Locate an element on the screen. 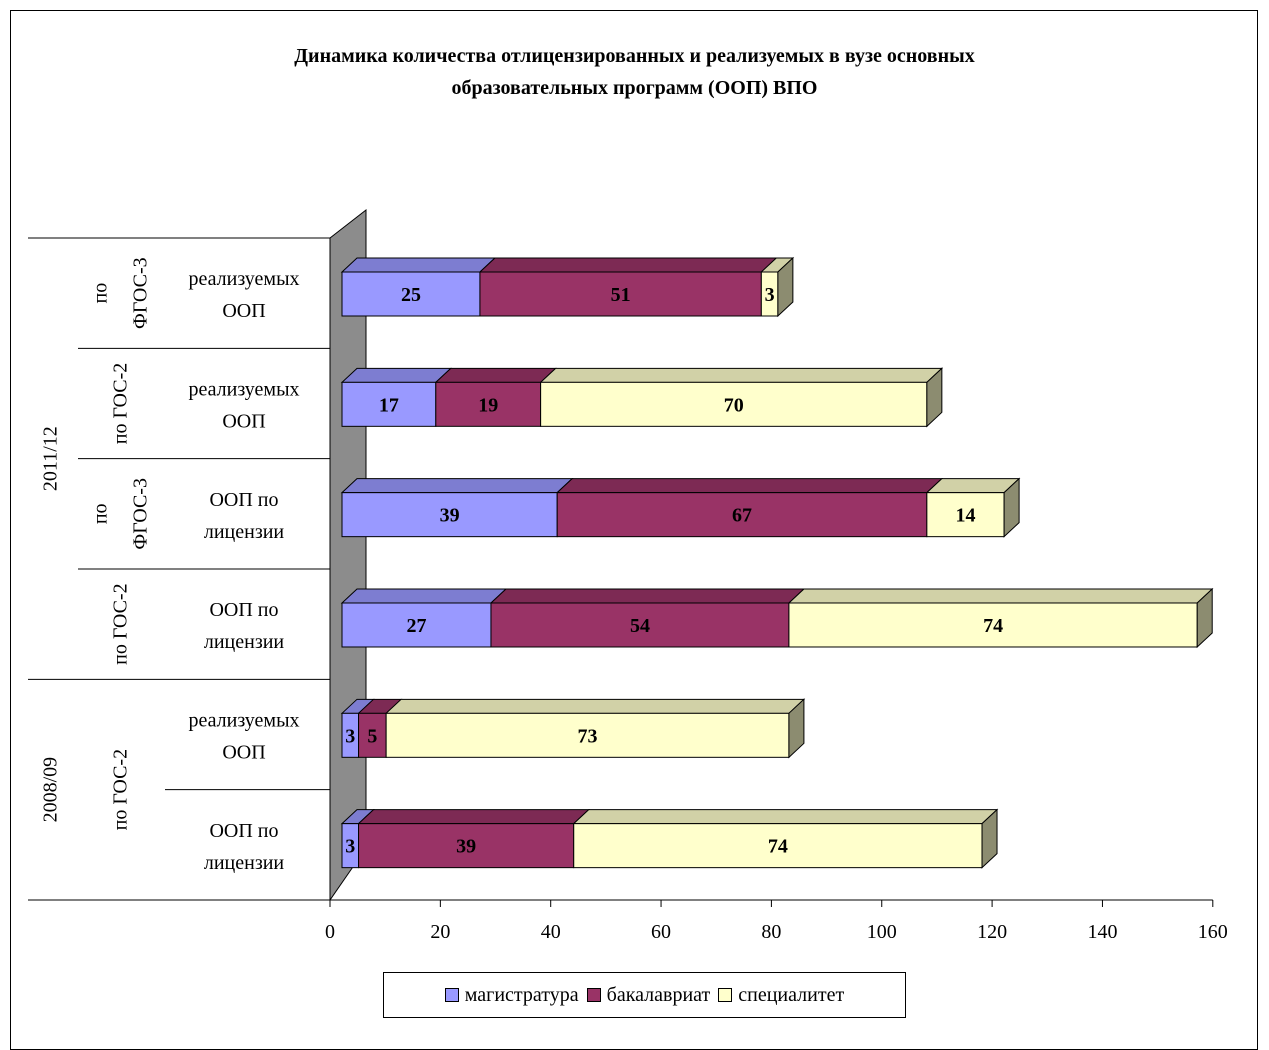 The height and width of the screenshot is (1050, 1269). chart-title-line-2: образовательных программ (ООП) ВПО is located at coordinates (634, 88).